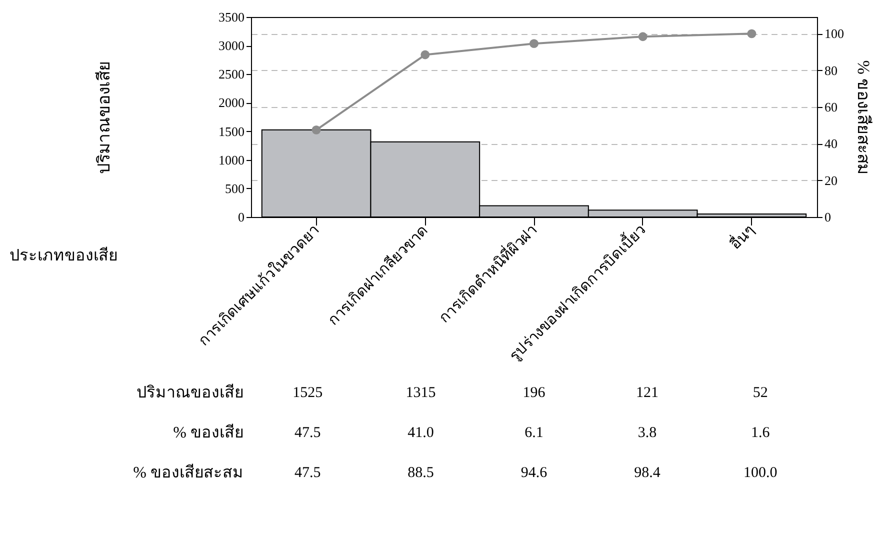 The image size is (887, 547). What do you see at coordinates (234, 188) in the screenshot?
I see `y-tick-label: 500` at bounding box center [234, 188].